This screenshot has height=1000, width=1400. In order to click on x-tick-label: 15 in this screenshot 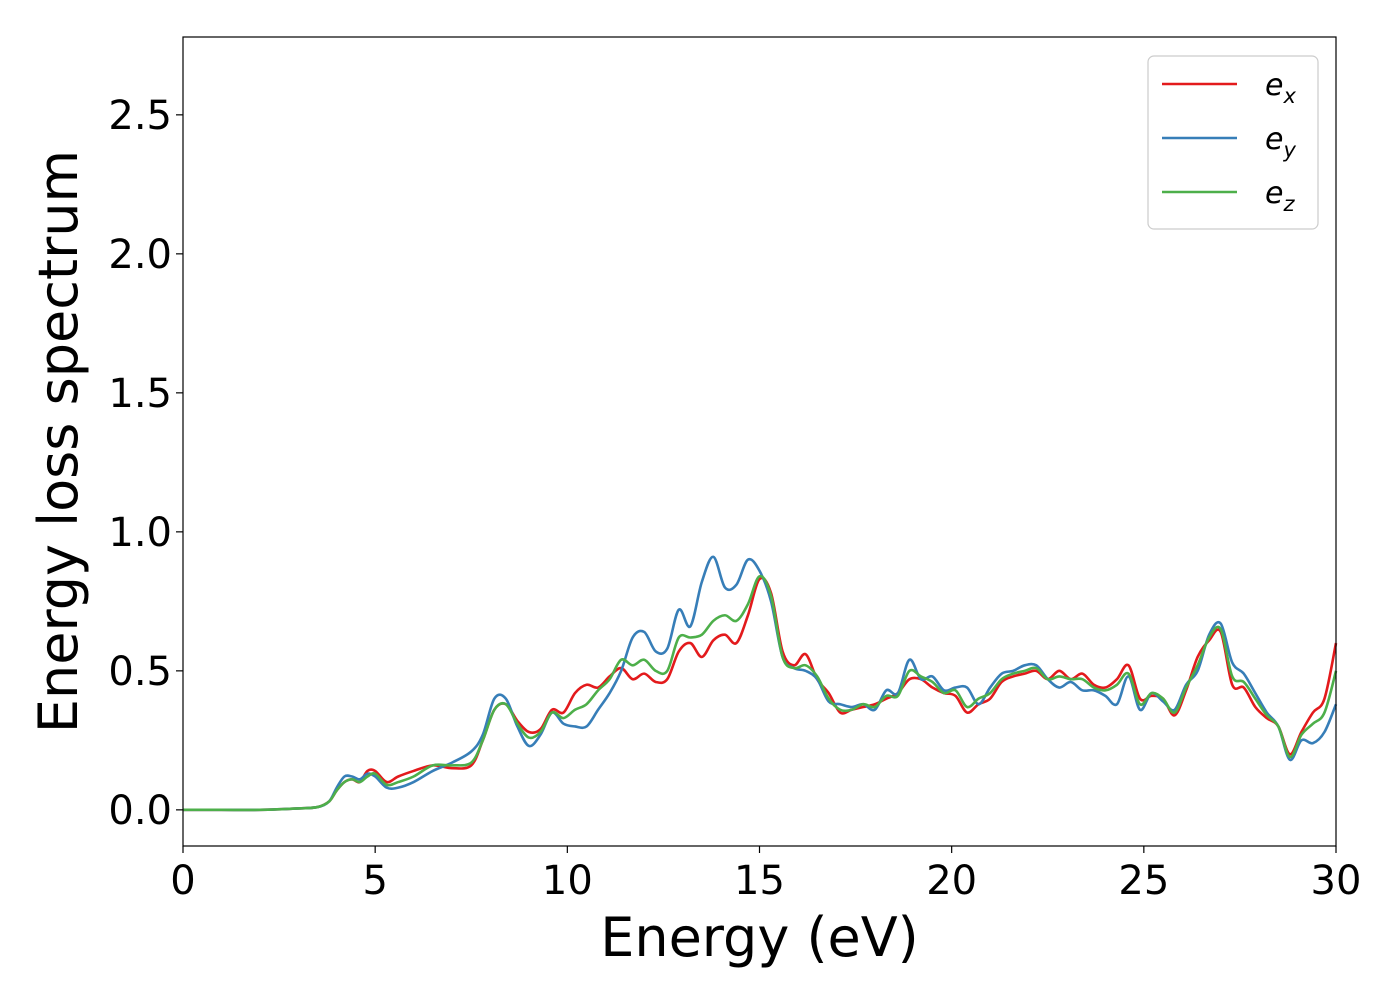, I will do `click(759, 881)`.